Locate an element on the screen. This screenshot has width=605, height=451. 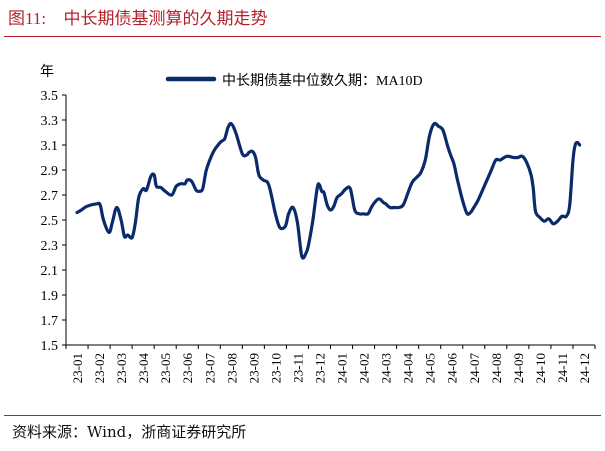
x-tick-label: 24-06 is located at coordinates (452, 368).